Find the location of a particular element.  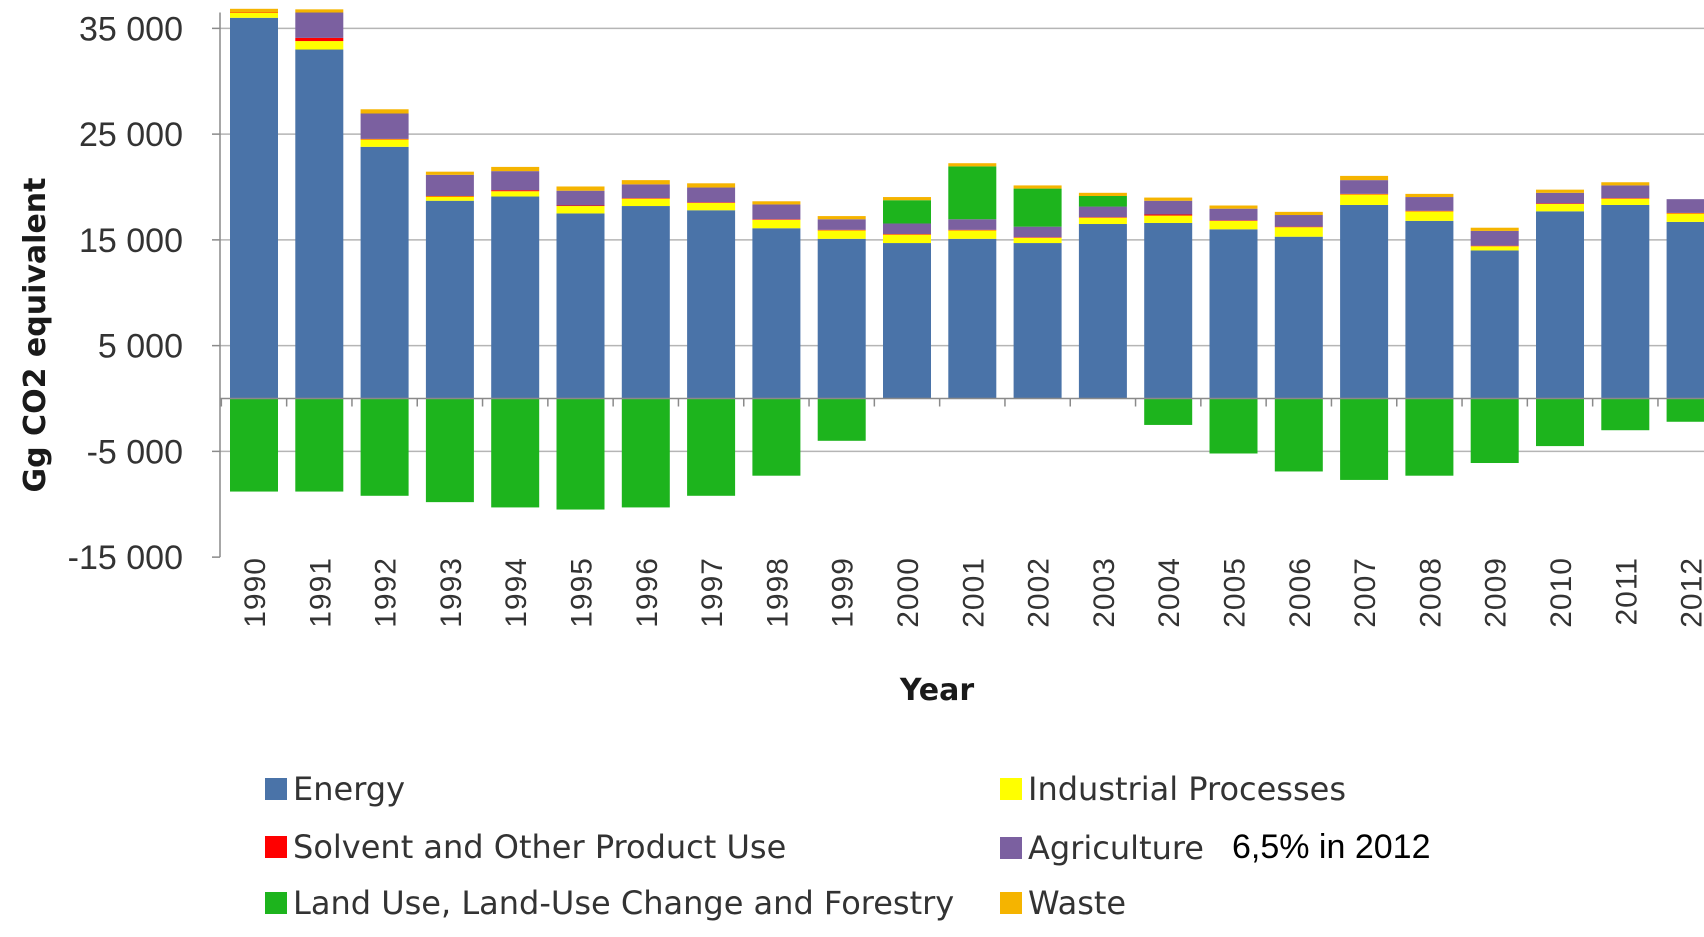

y-tick-label: 25 000 is located at coordinates (131, 135).